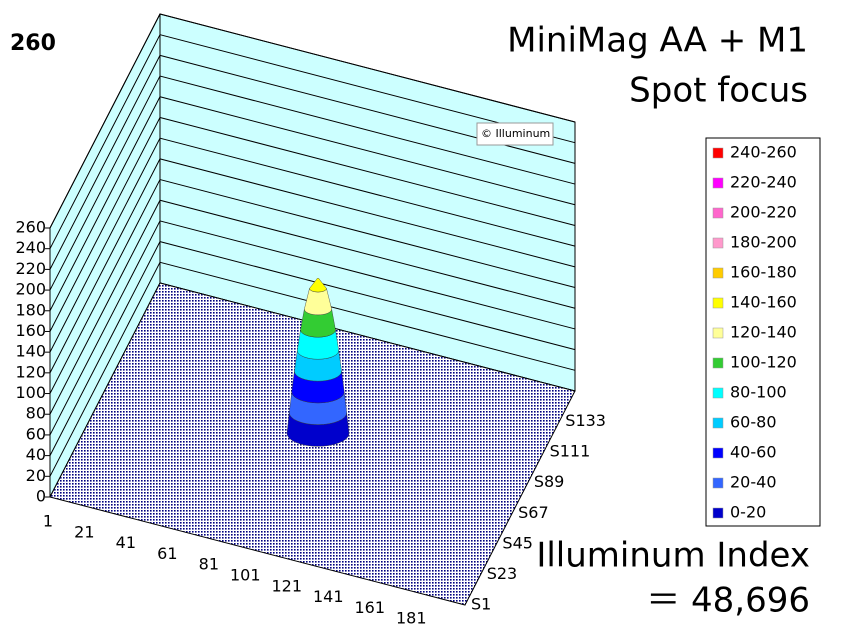  What do you see at coordinates (763, 152) in the screenshot?
I see `legend-label: 240-260` at bounding box center [763, 152].